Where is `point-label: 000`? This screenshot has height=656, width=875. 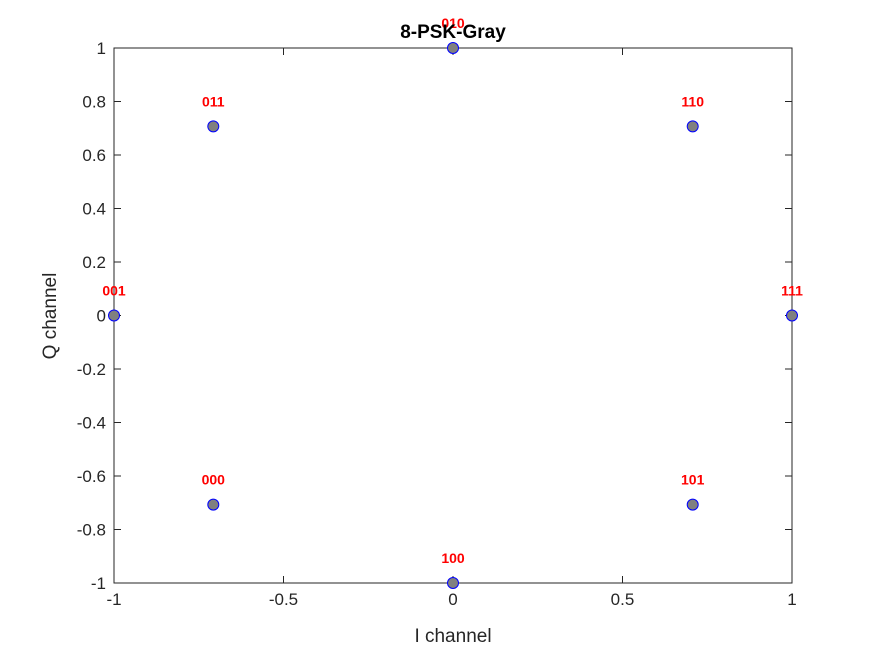 point-label: 000 is located at coordinates (214, 480).